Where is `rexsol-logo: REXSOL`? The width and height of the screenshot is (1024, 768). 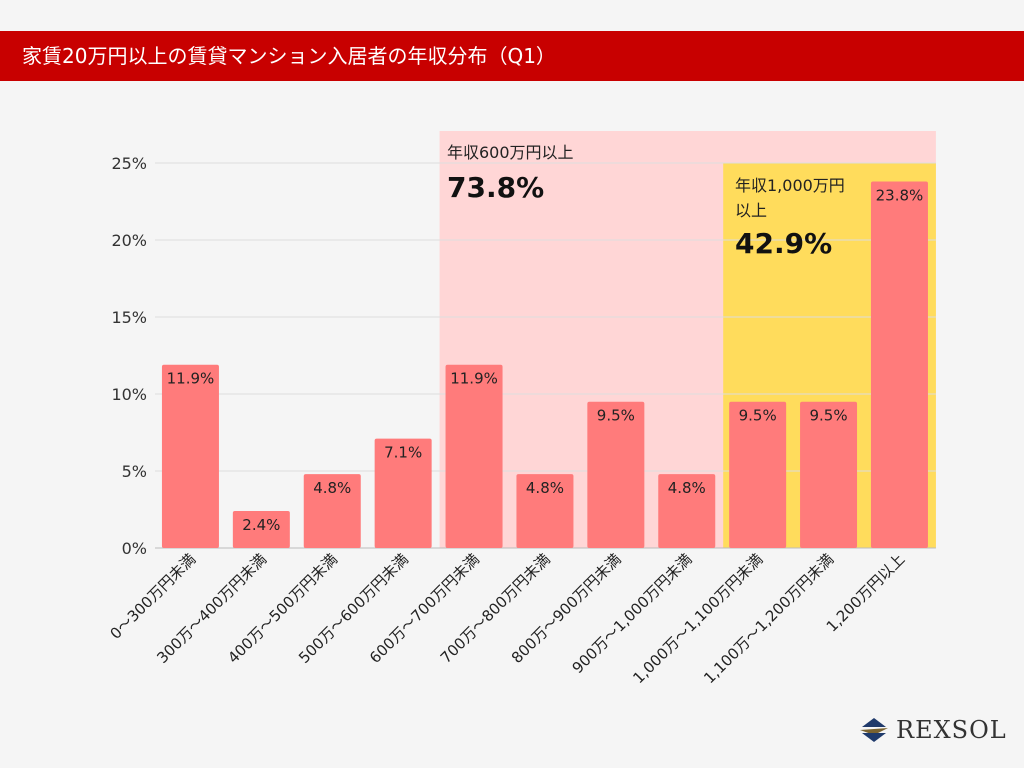 rexsol-logo: REXSOL is located at coordinates (932, 730).